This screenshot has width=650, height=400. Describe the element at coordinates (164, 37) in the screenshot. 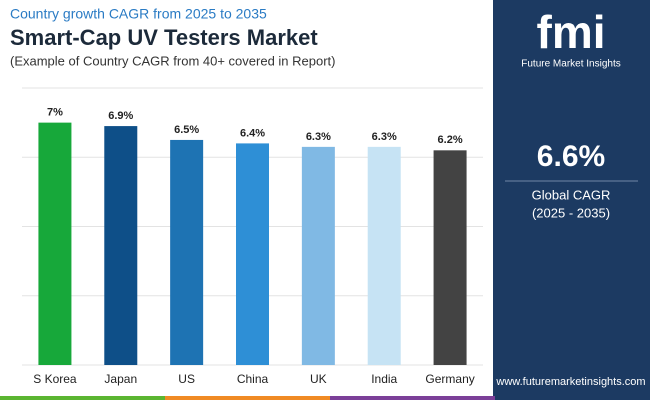

I see `chart-title: Smart-Cap UV Testers Market` at that location.